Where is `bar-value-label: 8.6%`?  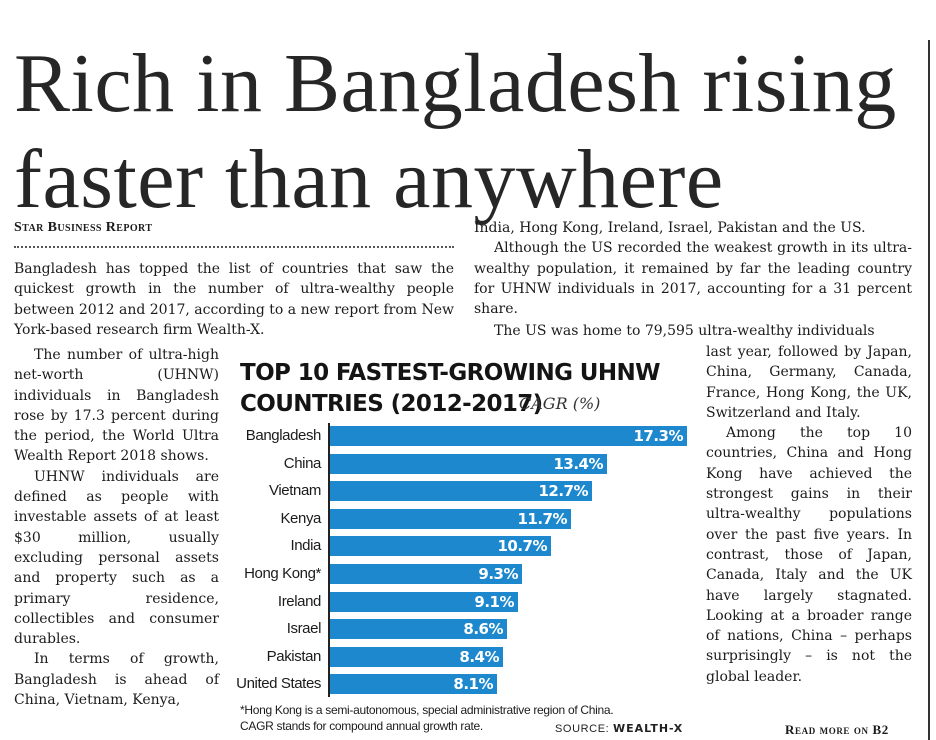 bar-value-label: 8.6% is located at coordinates (483, 629).